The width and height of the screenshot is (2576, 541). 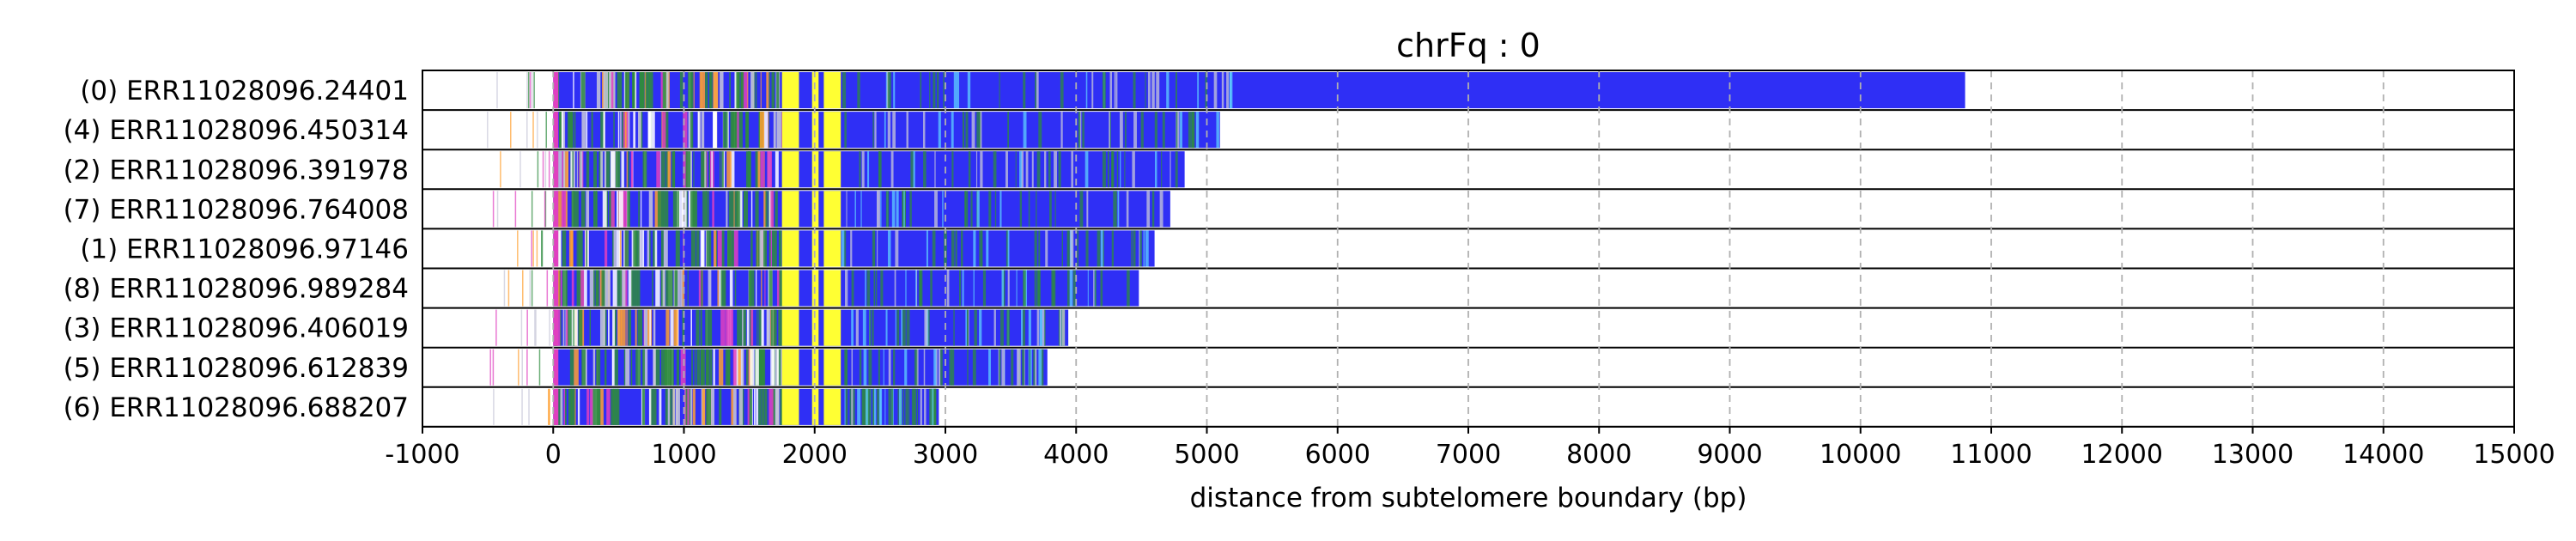 I want to click on x-axis-label: distance from subtelomere boundary (bp), so click(x=1469, y=498).